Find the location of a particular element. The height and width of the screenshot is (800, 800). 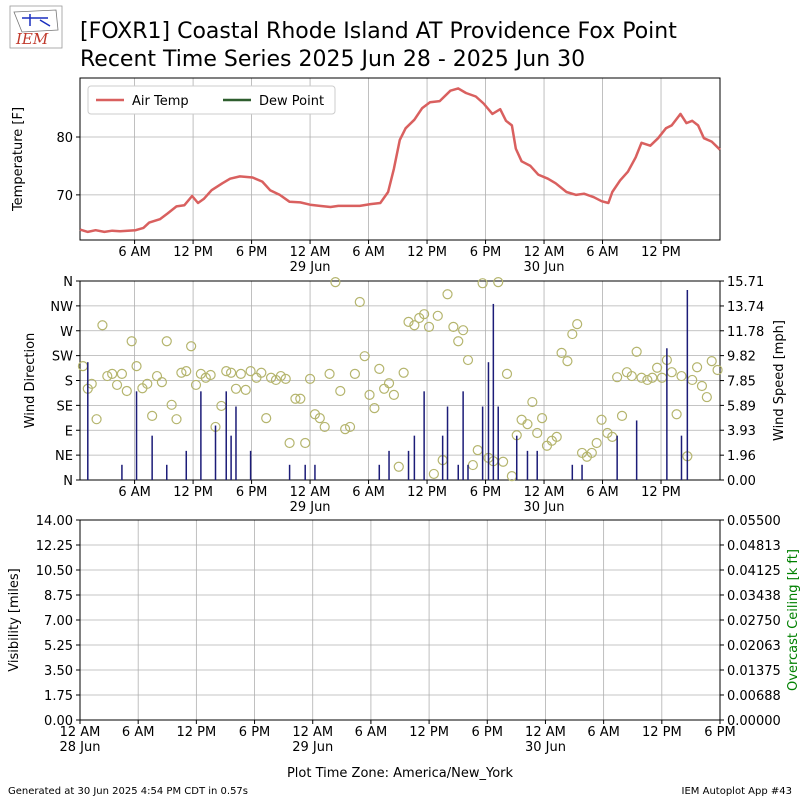

y-tick-label: 3.50 is located at coordinates (58, 671).